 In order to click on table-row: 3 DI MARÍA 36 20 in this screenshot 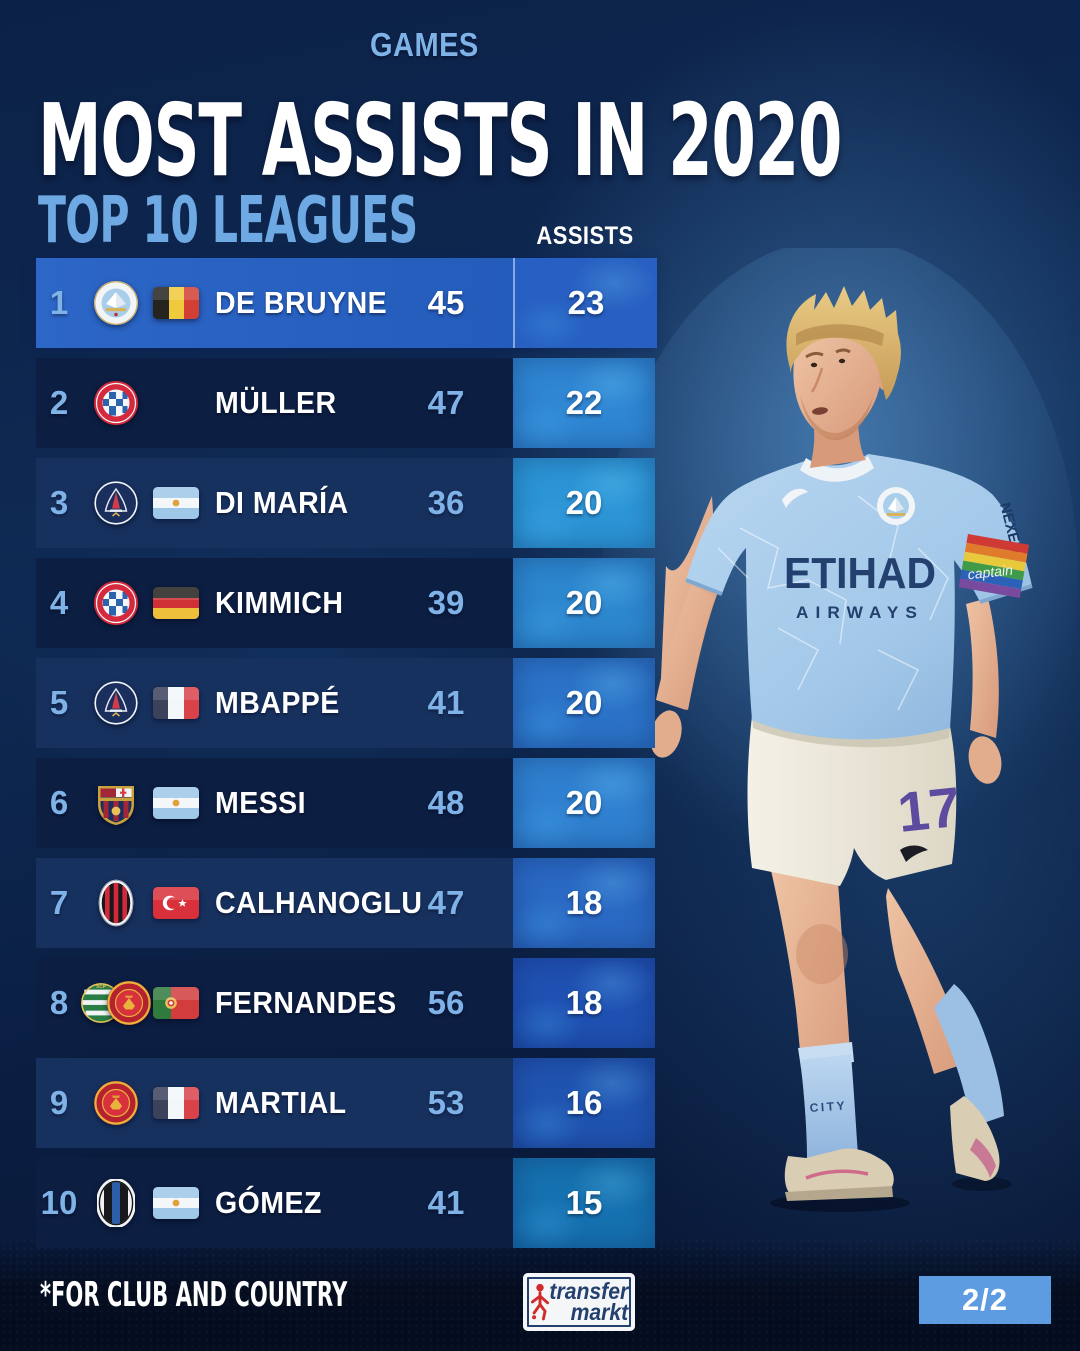, I will do `click(345, 503)`.